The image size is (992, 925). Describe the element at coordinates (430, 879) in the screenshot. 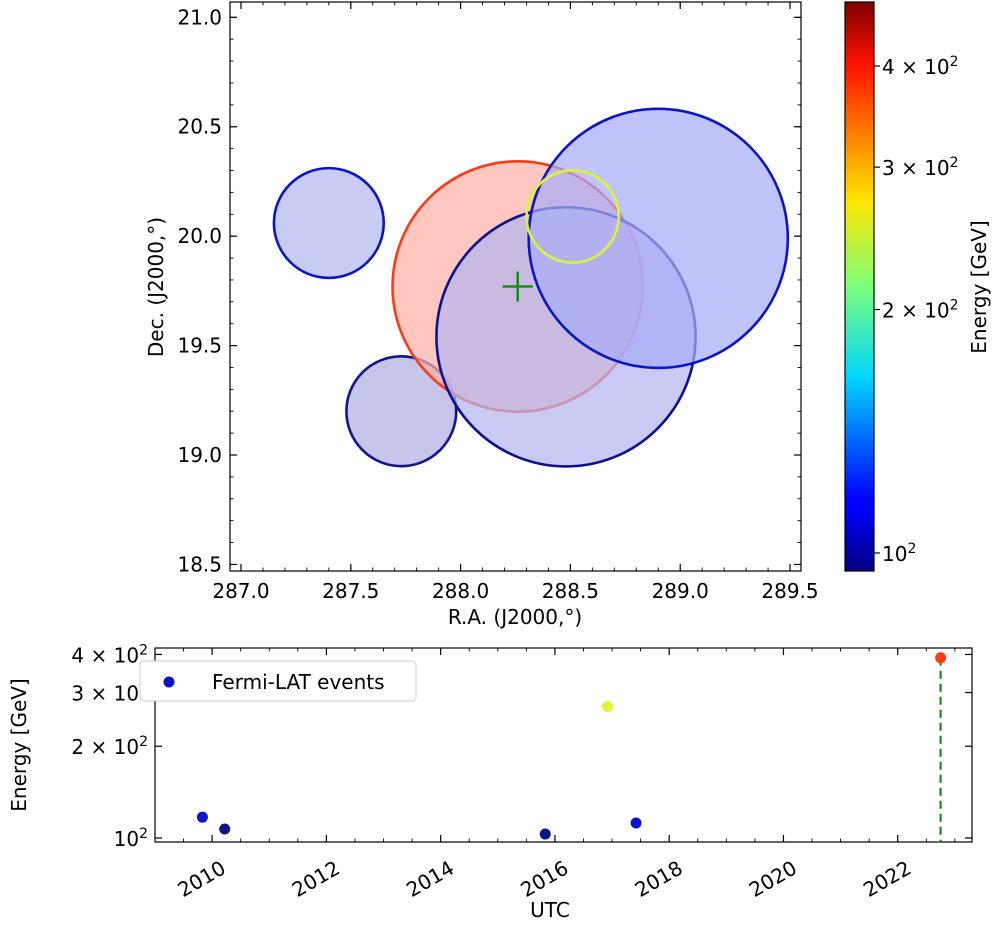

I see `x-tick-label: 2014` at that location.